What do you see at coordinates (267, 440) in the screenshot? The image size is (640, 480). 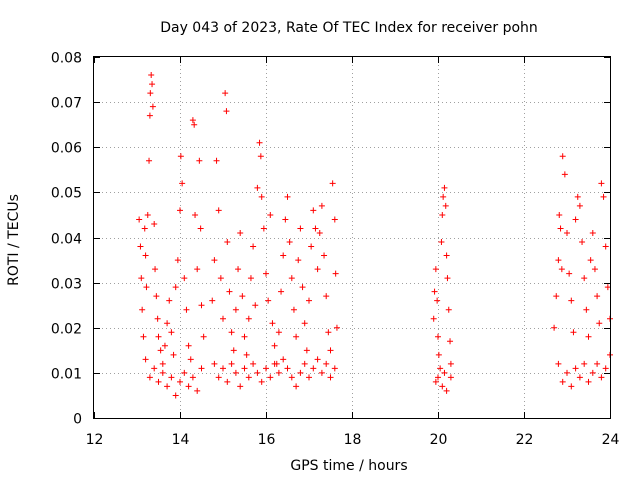 I see `x-tick-label: 16` at bounding box center [267, 440].